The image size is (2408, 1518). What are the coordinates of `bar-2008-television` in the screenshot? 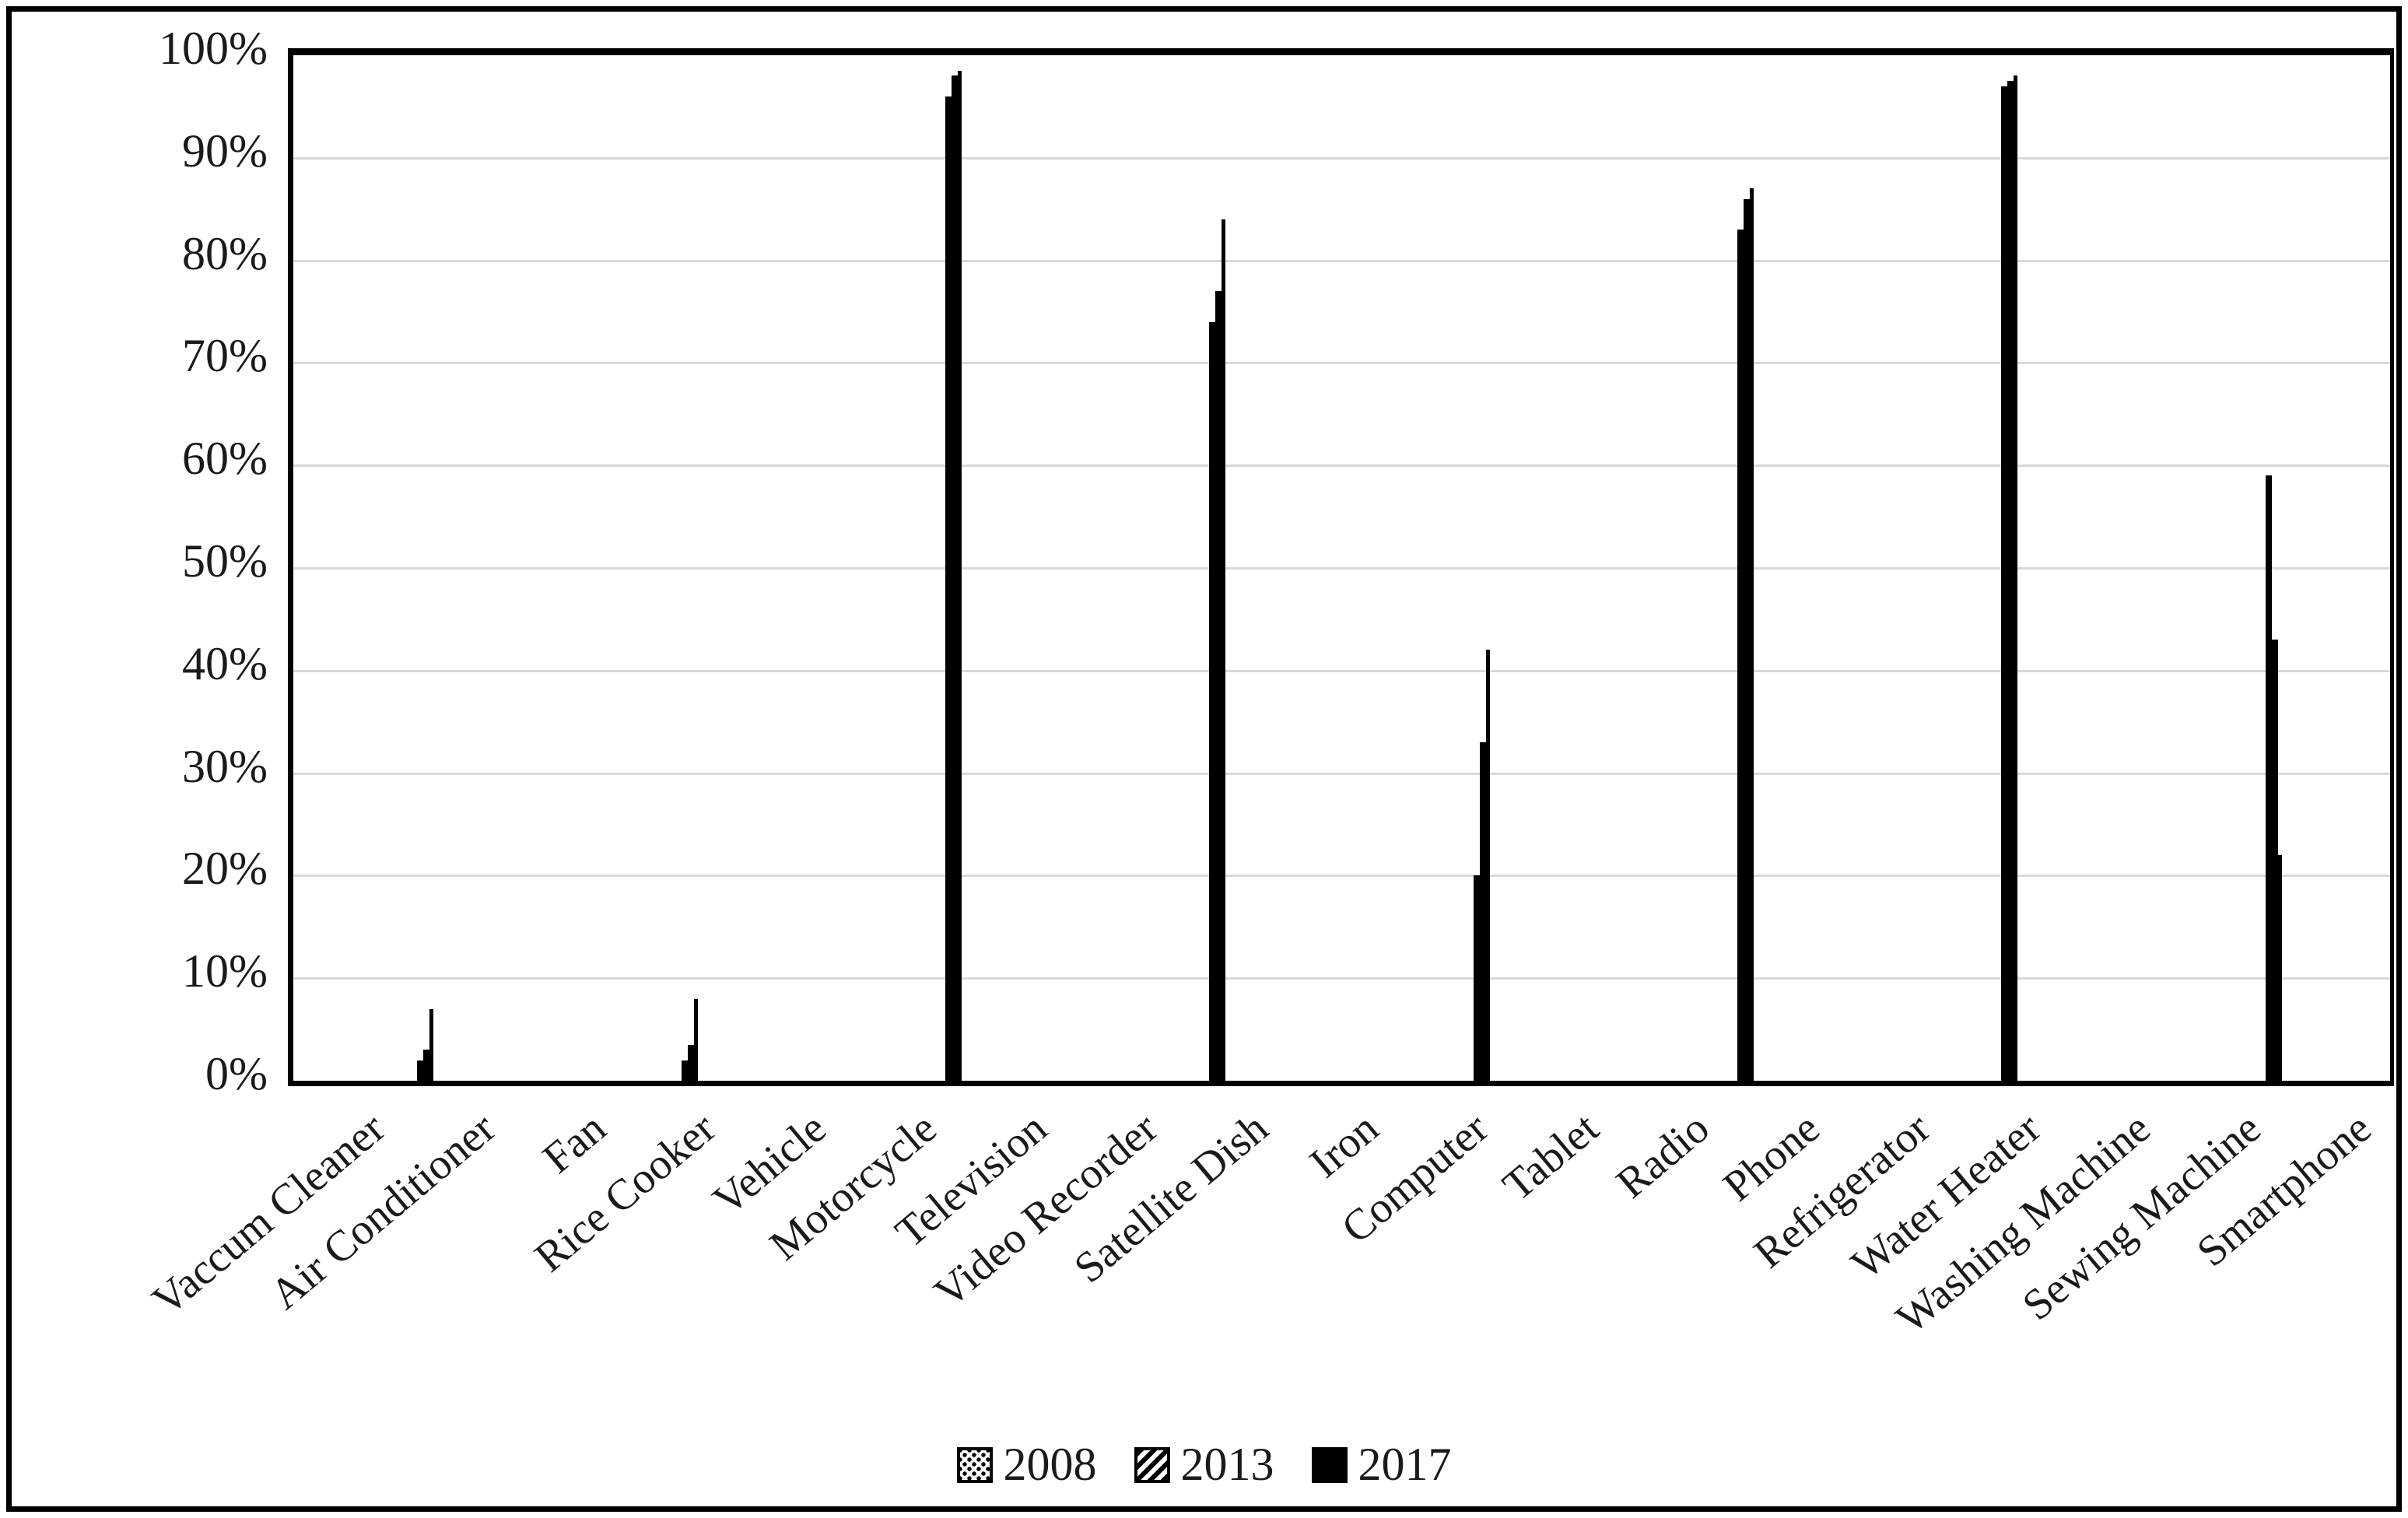 It's located at (2004, 583).